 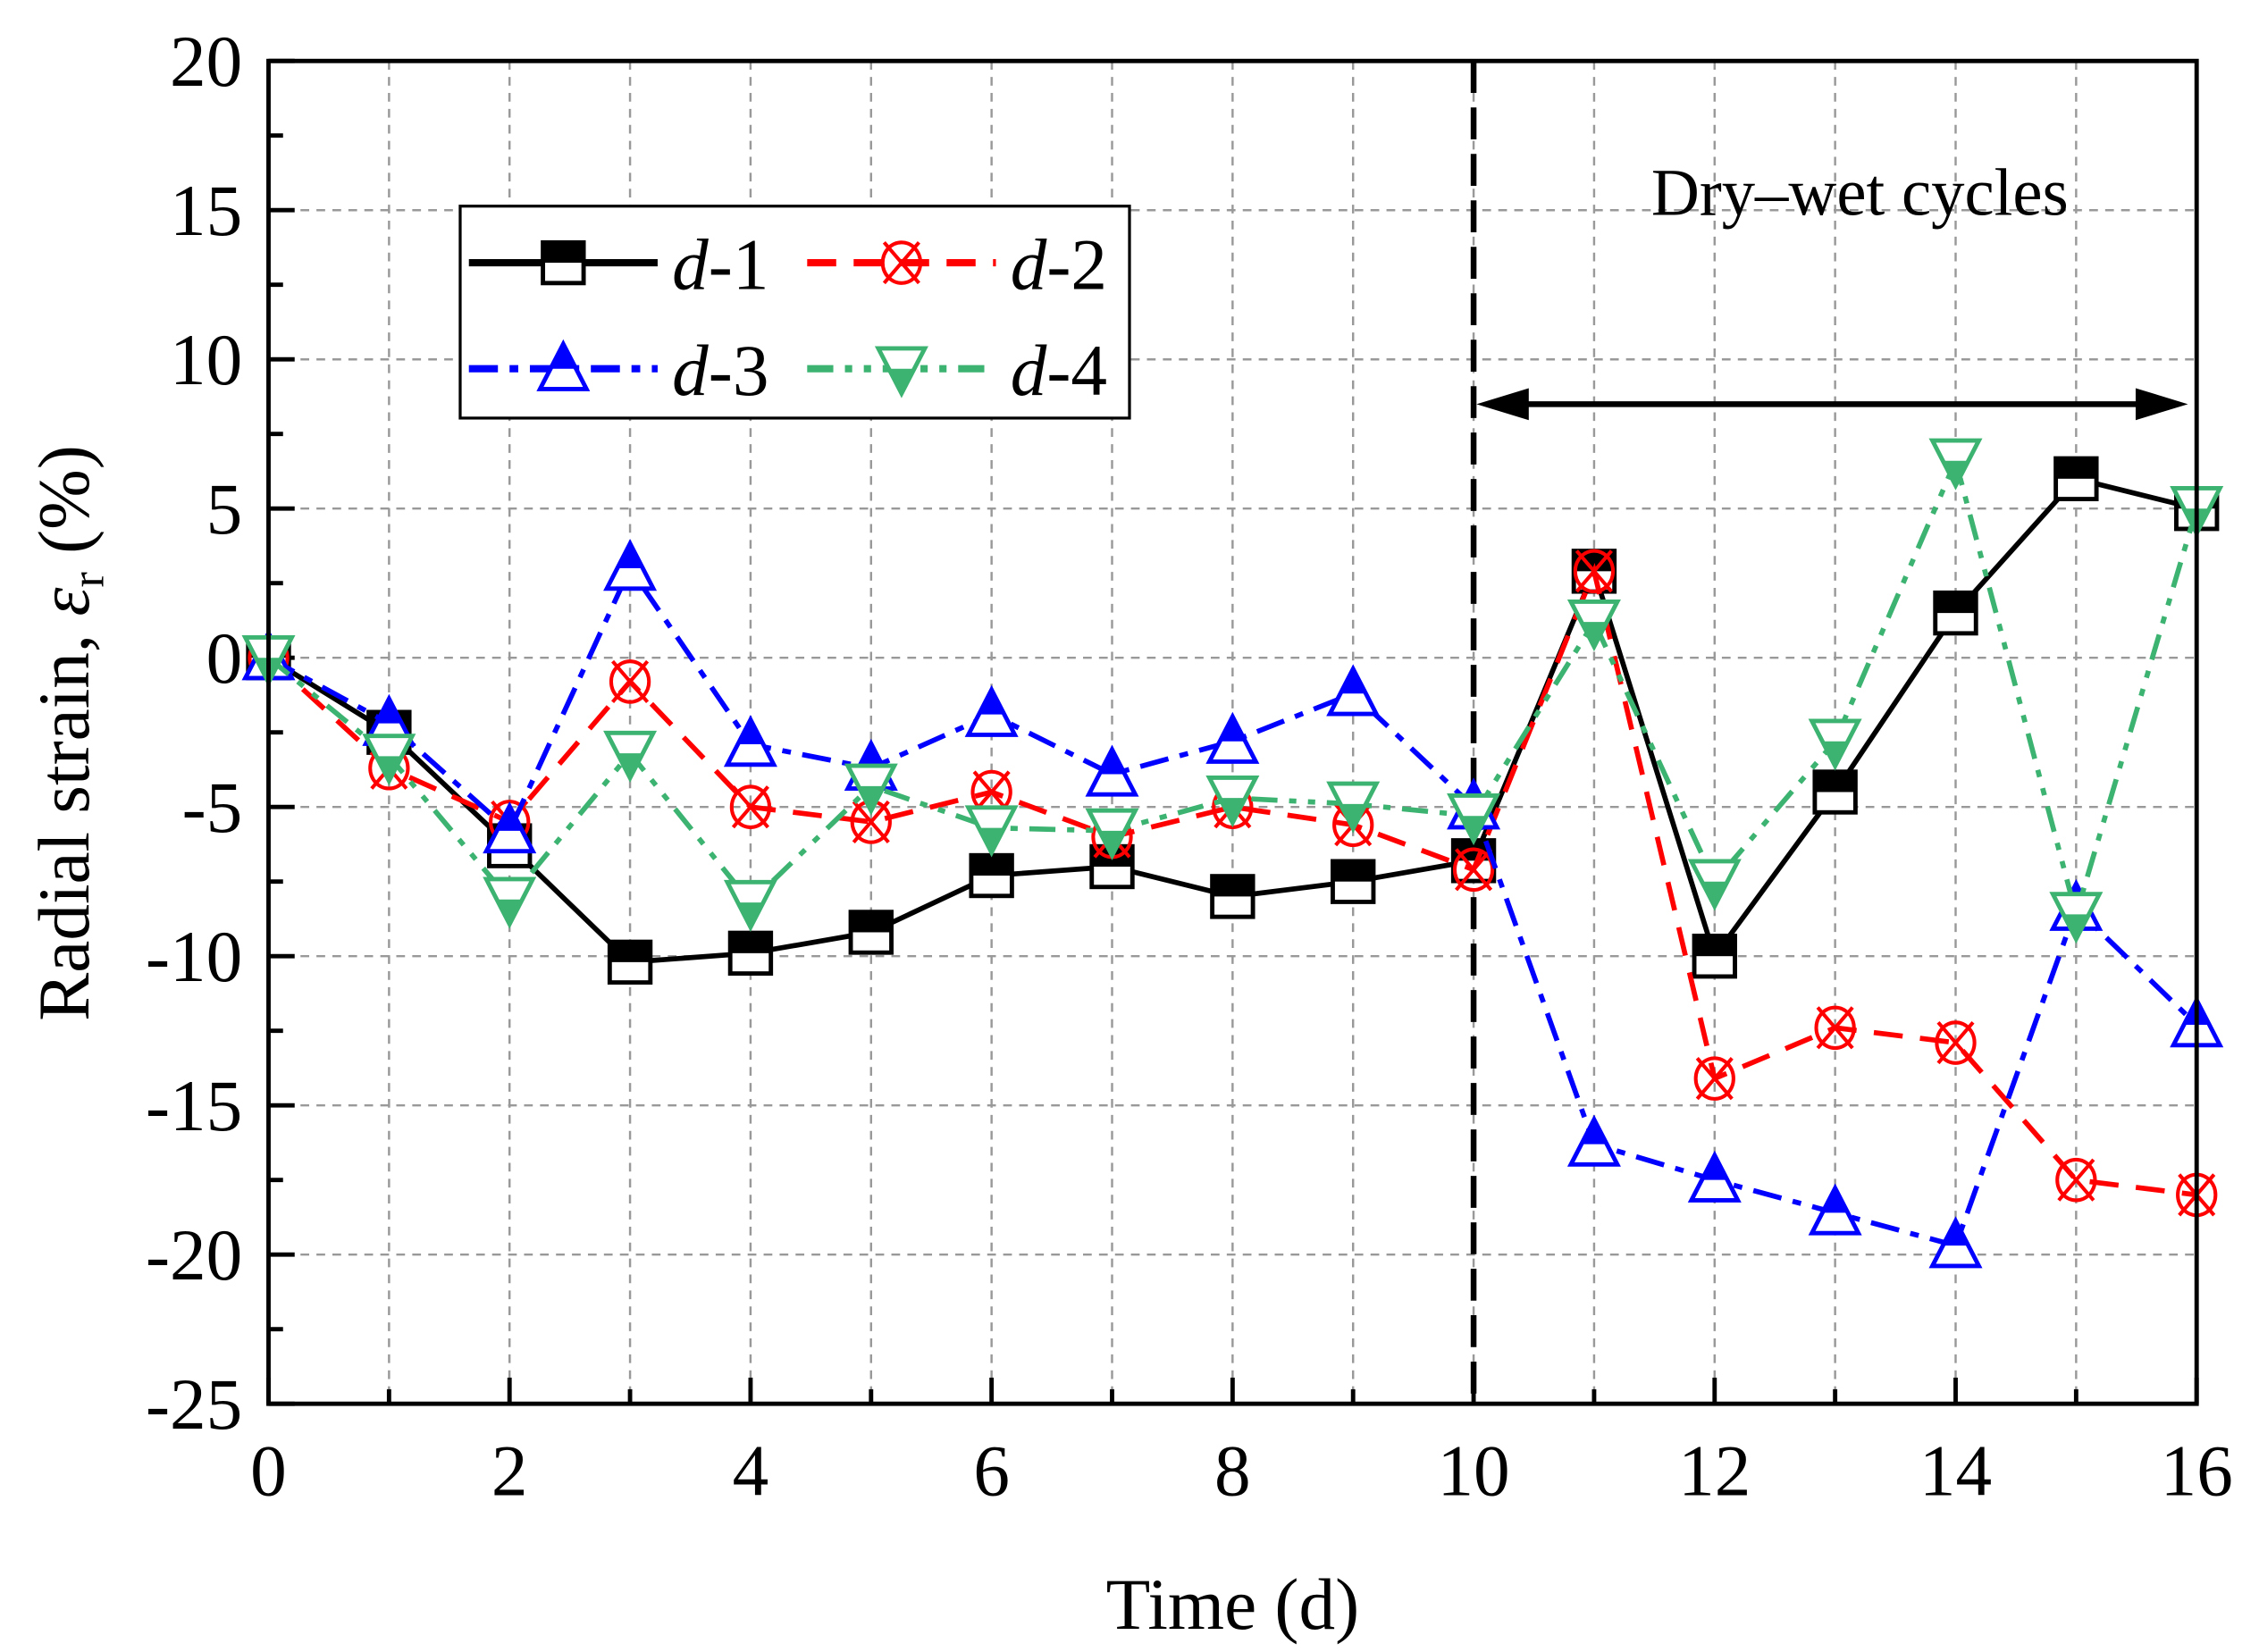 What do you see at coordinates (1233, 1471) in the screenshot?
I see `x-tick-label: 8` at bounding box center [1233, 1471].